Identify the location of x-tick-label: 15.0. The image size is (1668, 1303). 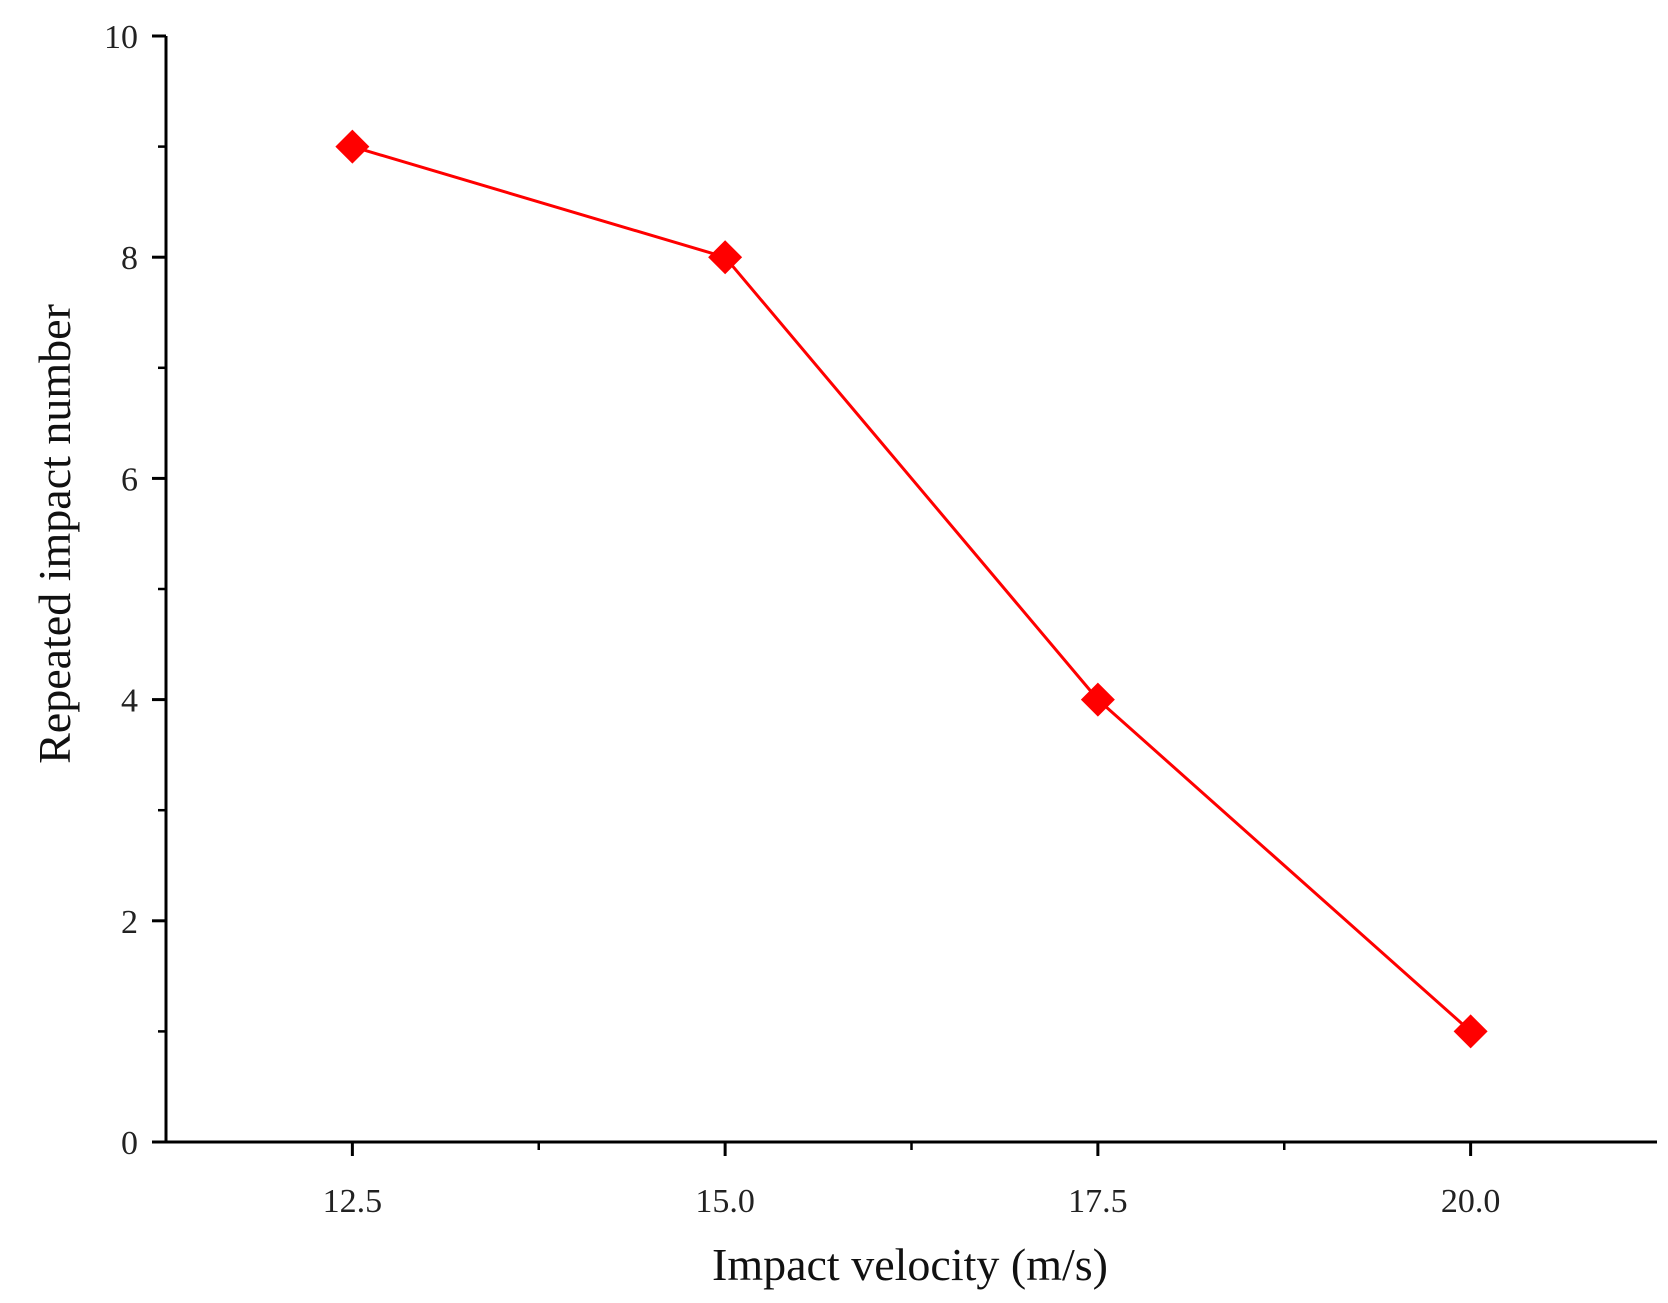
(725, 1201).